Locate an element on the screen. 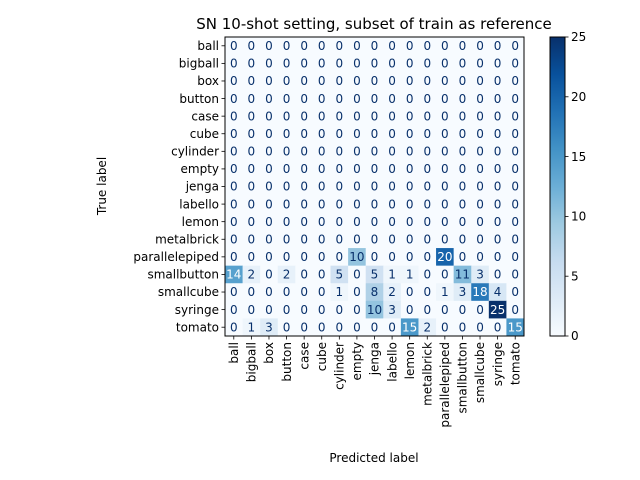 This screenshot has height=480, width=640. y-tick-label: box is located at coordinates (208, 81).